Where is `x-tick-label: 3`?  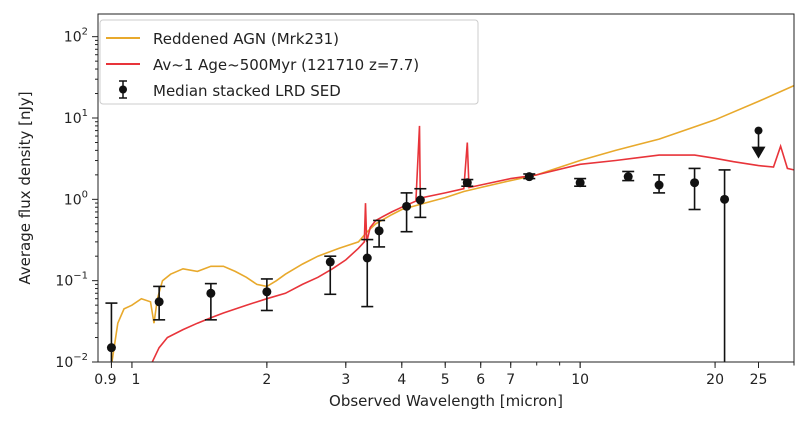 x-tick-label: 3 is located at coordinates (345, 380).